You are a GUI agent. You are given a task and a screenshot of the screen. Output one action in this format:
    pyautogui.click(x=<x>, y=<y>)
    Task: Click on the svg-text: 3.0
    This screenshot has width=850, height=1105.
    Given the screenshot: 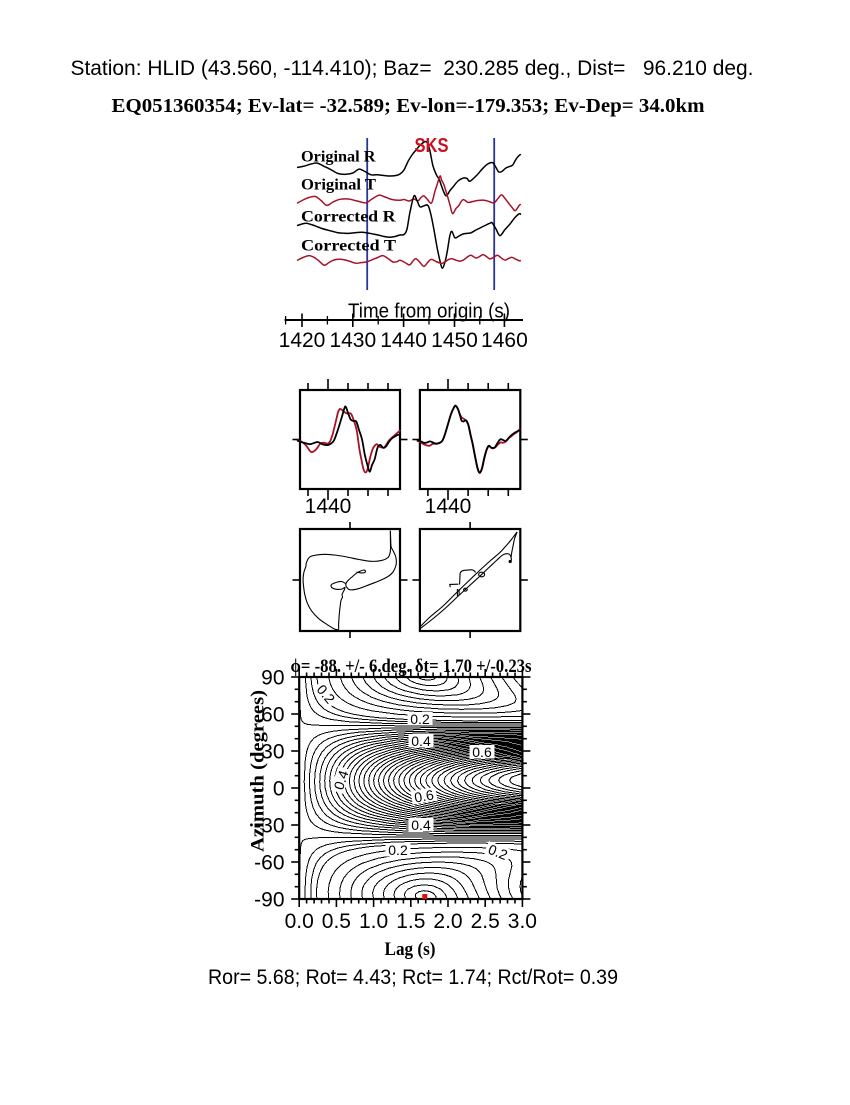 What is the action you would take?
    pyautogui.click(x=522, y=921)
    